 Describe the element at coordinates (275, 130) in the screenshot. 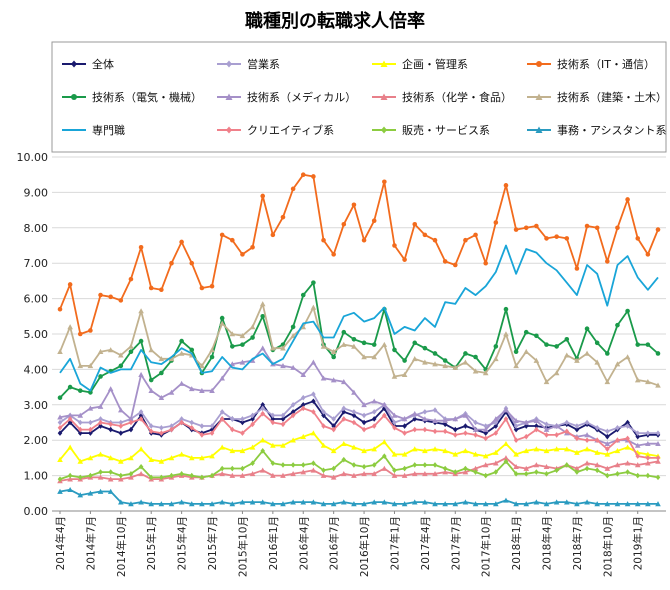

I see `legend-entry: クリエイティブ系` at that location.